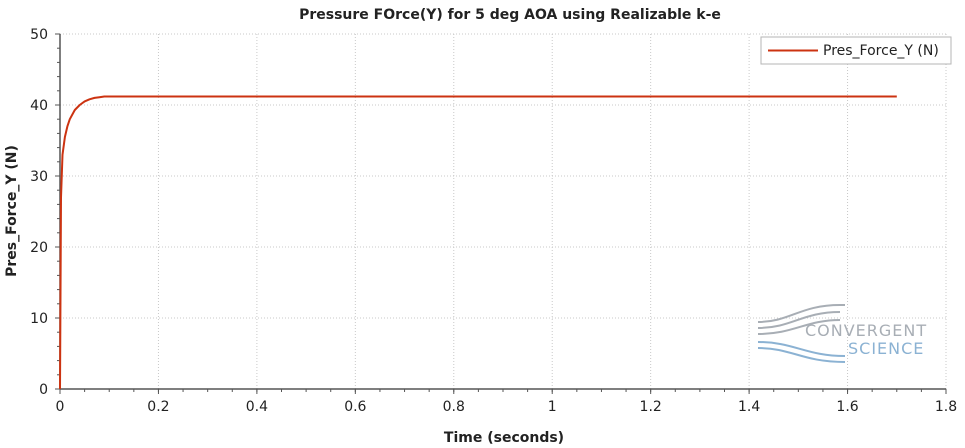  What do you see at coordinates (504, 438) in the screenshot?
I see `x-axis-label: Time (seconds)` at bounding box center [504, 438].